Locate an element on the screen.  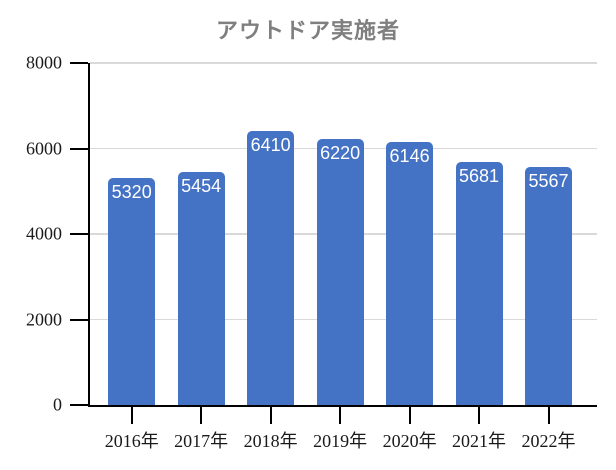
bar-value-2020年: 6146 is located at coordinates (409, 156).